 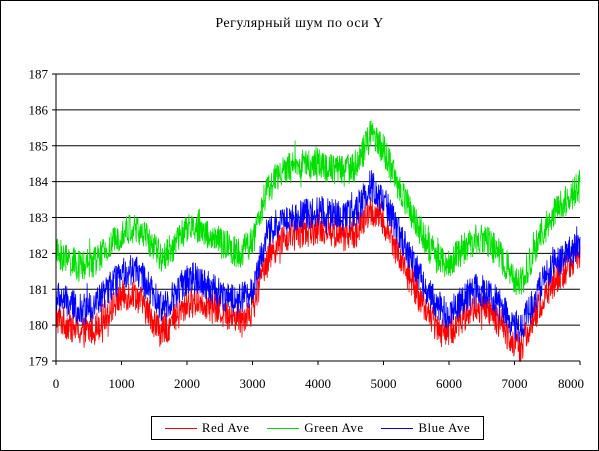 What do you see at coordinates (253, 383) in the screenshot?
I see `x-tick-label-3: 3000` at bounding box center [253, 383].